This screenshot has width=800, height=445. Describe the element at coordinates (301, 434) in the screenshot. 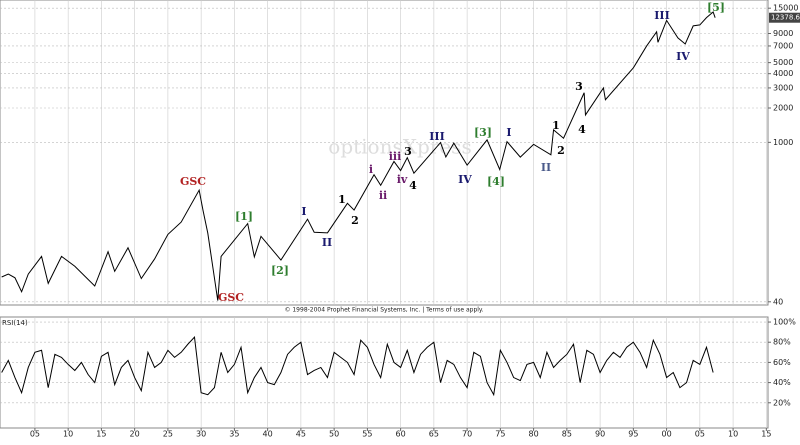

I see `x-tick-label: 45` at that location.